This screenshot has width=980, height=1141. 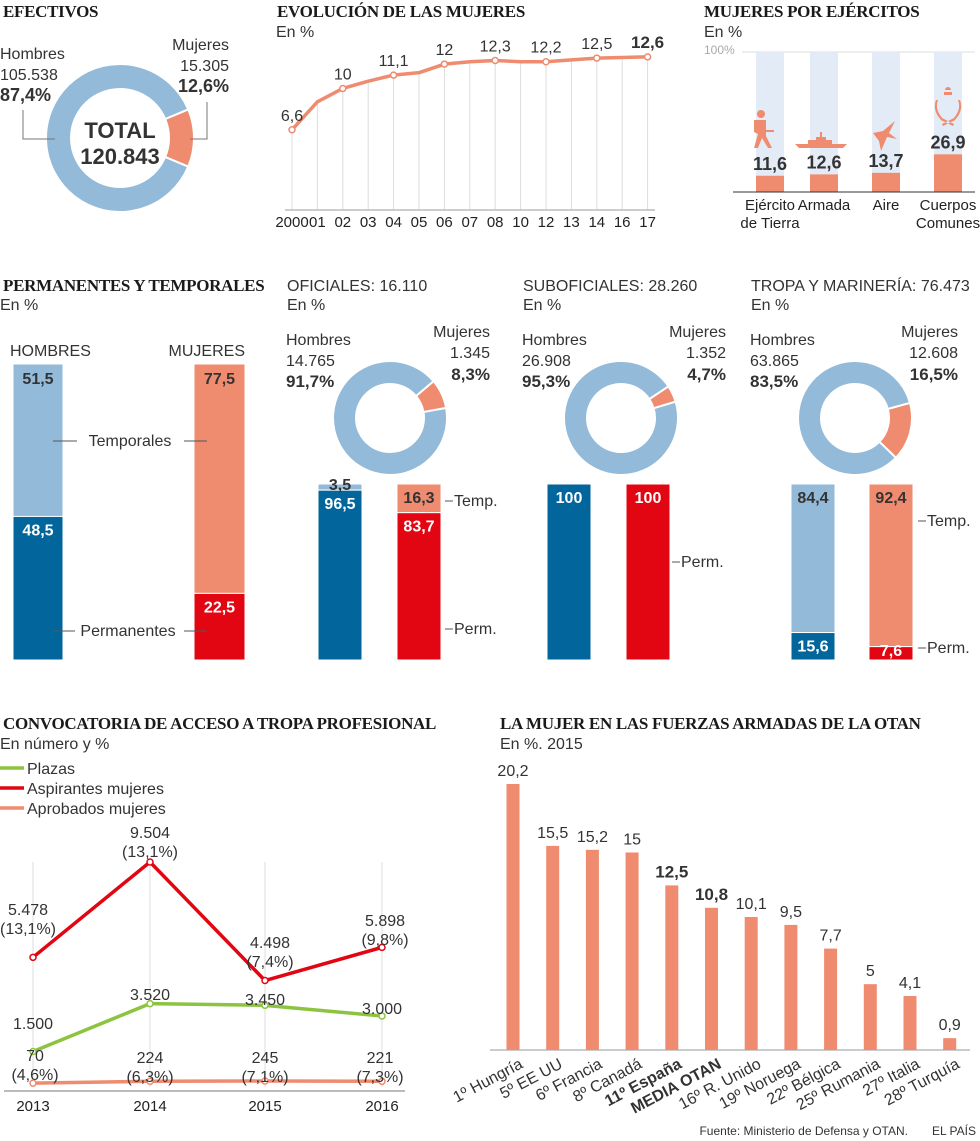 What do you see at coordinates (782, 340) in the screenshot?
I see `tropa-men-label: Hombres` at bounding box center [782, 340].